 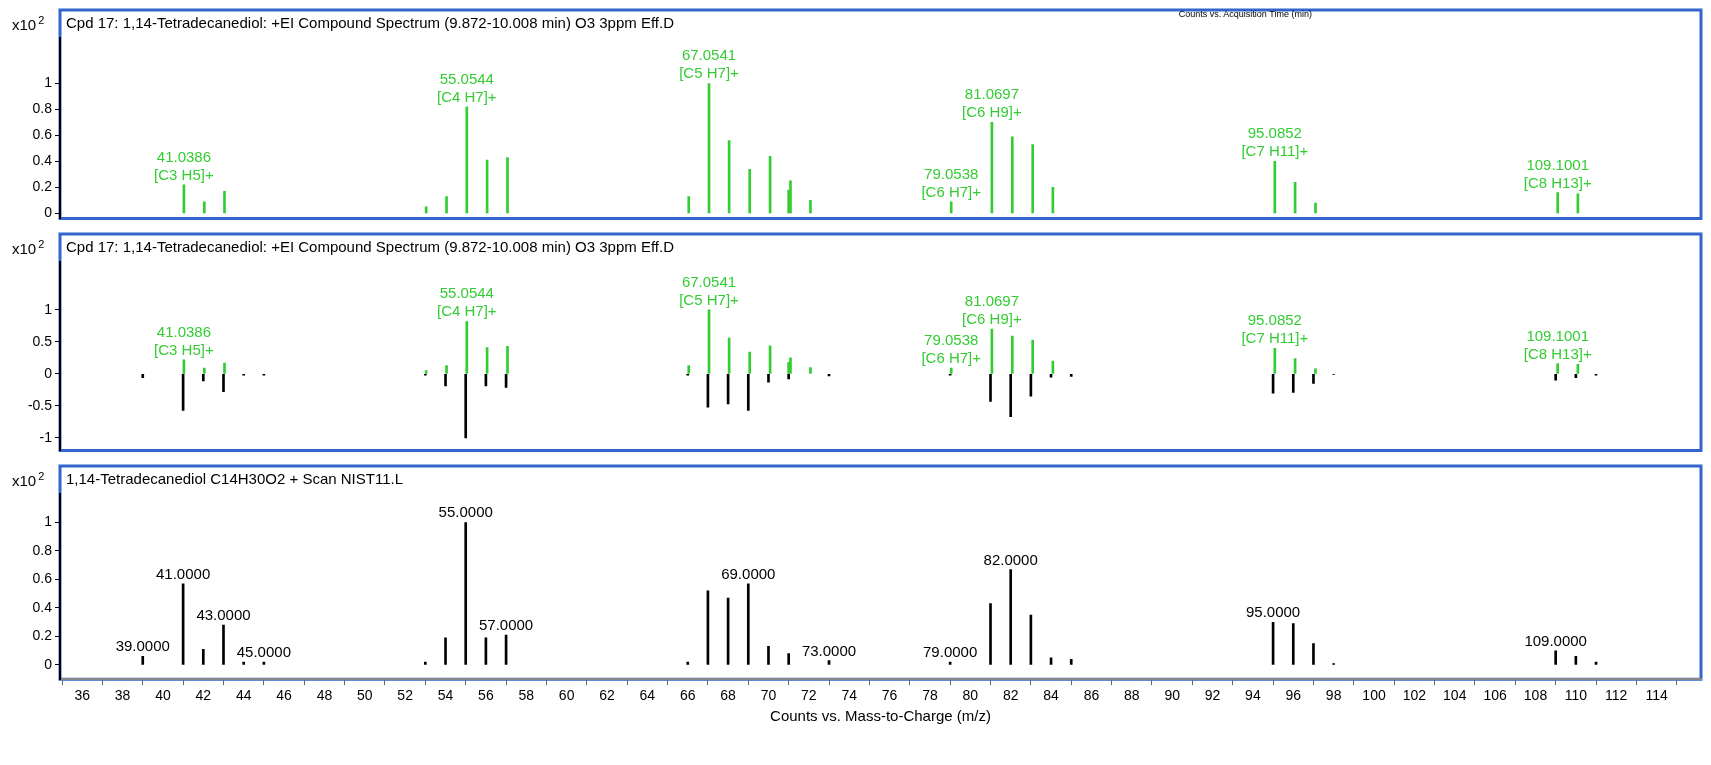 I want to click on annotation: 55.0000, so click(x=465, y=512).